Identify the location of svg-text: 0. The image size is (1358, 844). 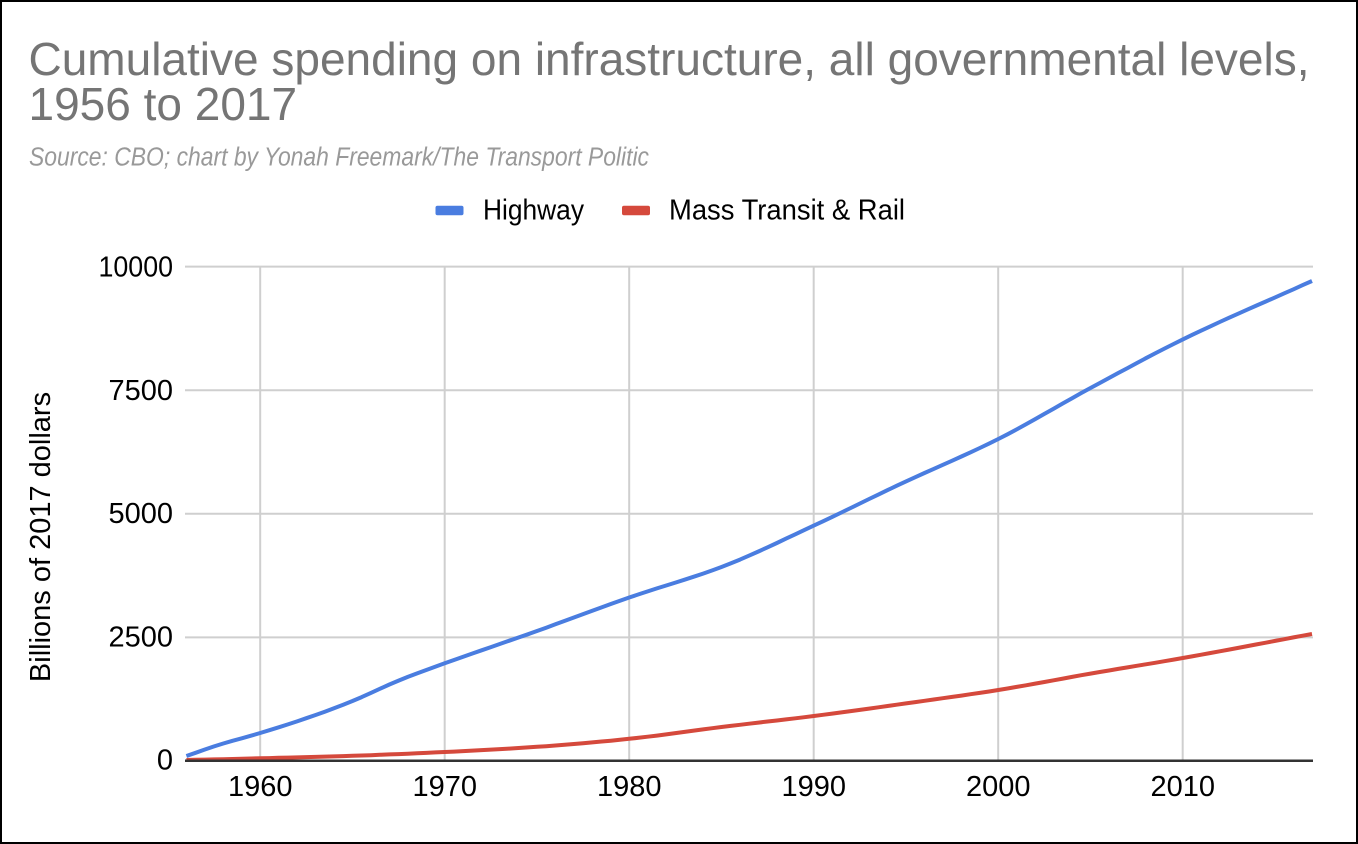
(165, 761).